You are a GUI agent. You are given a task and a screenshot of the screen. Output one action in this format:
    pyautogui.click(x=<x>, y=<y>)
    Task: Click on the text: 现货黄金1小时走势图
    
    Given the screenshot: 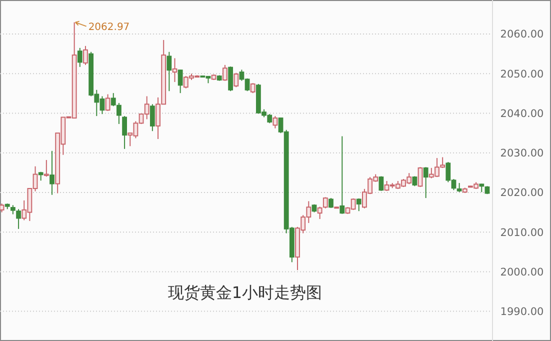 What is the action you would take?
    pyautogui.click(x=245, y=292)
    